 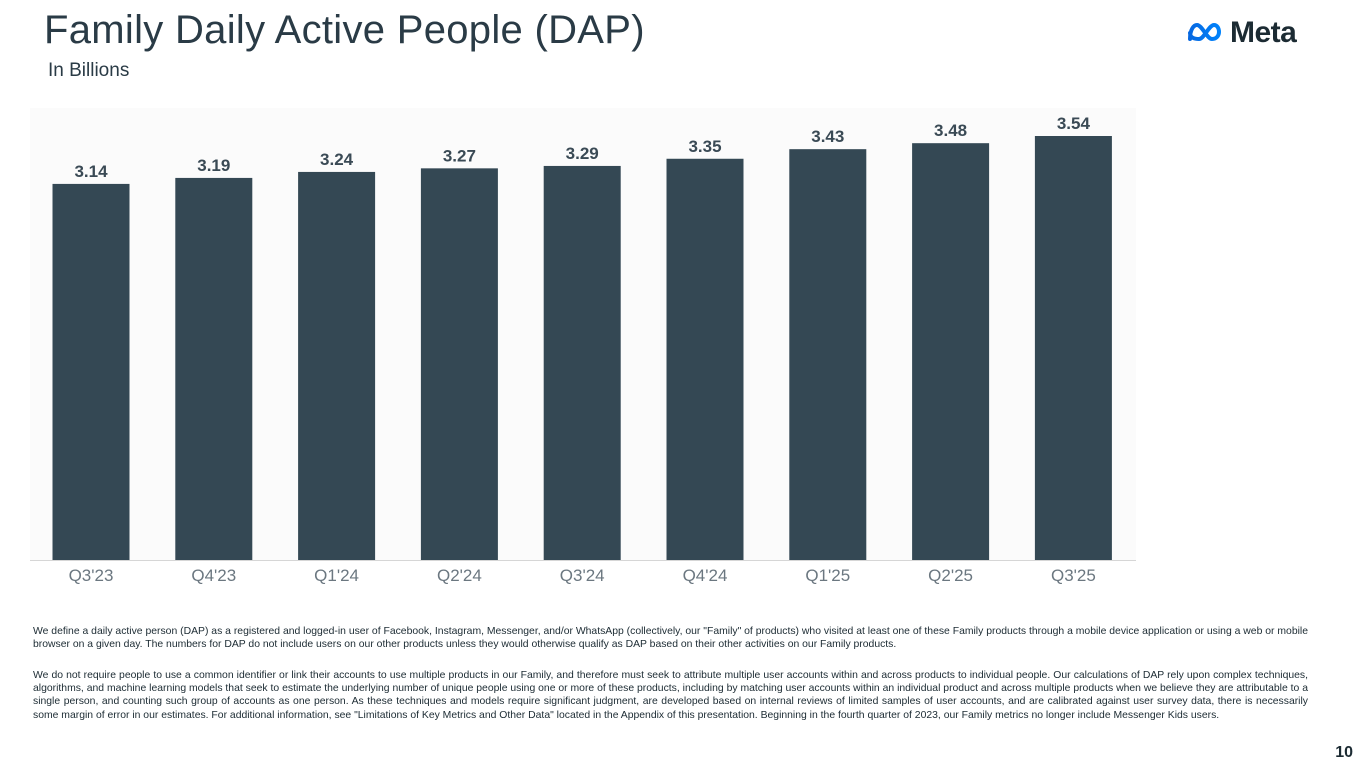 I want to click on bar-value-label: 3.48, so click(x=950, y=130).